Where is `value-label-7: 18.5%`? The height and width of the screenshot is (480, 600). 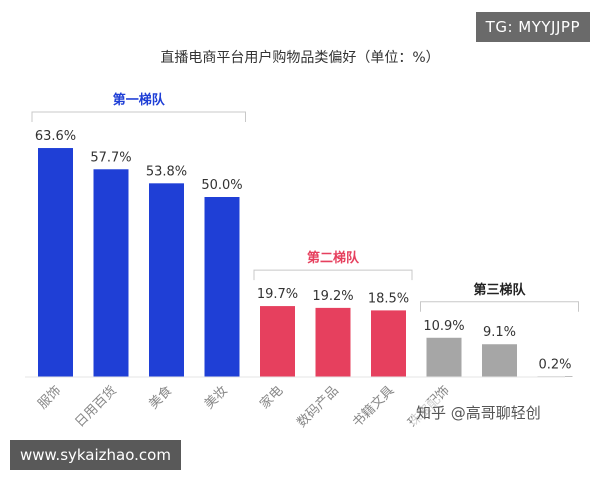
value-label-7: 18.5% is located at coordinates (388, 298).